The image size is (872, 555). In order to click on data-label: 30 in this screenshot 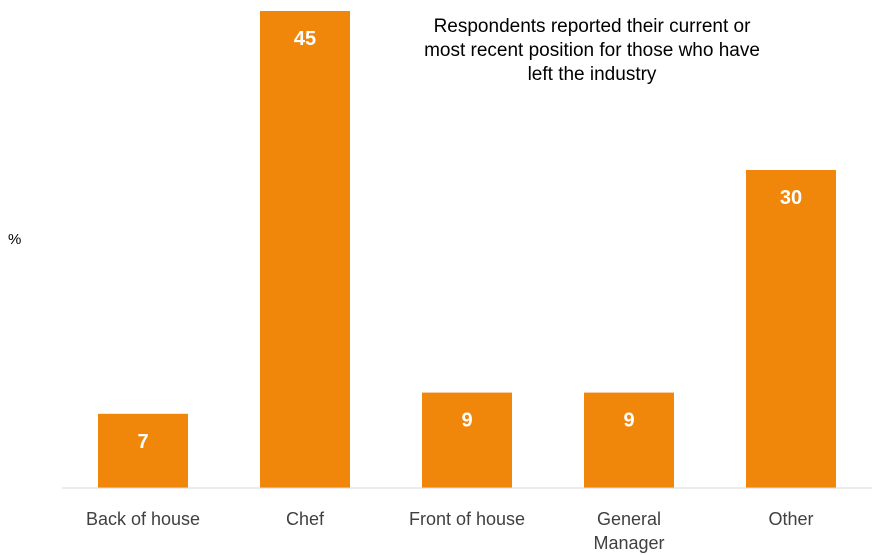, I will do `click(791, 198)`.